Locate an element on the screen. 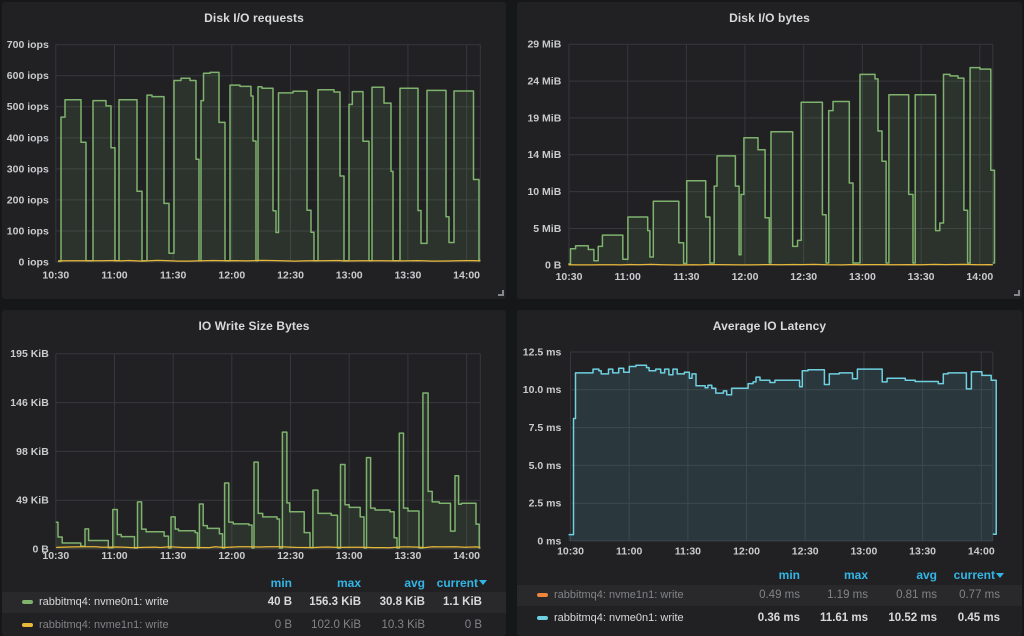 This screenshot has height=636, width=1024. svg-text: 19 MiB is located at coordinates (544, 118).